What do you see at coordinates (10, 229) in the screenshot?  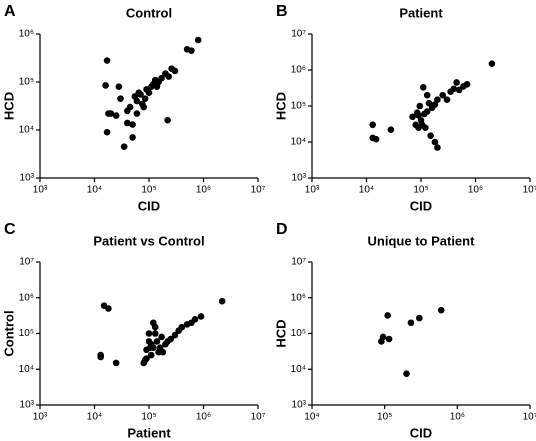 I see `panel-label: C` at bounding box center [10, 229].